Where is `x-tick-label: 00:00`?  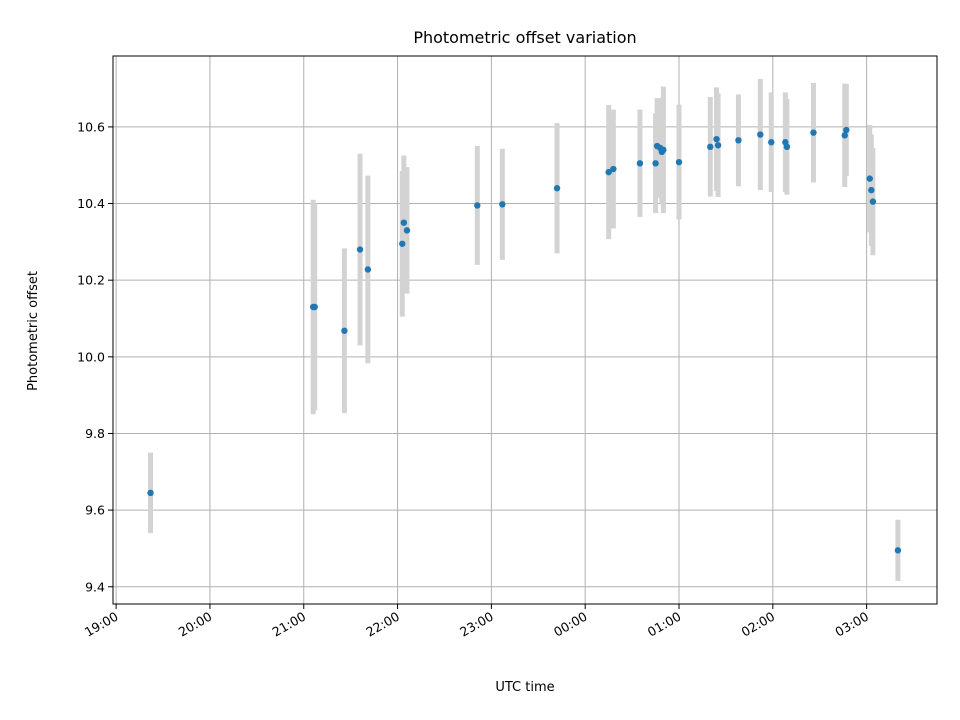
x-tick-label: 00:00 is located at coordinates (570, 624).